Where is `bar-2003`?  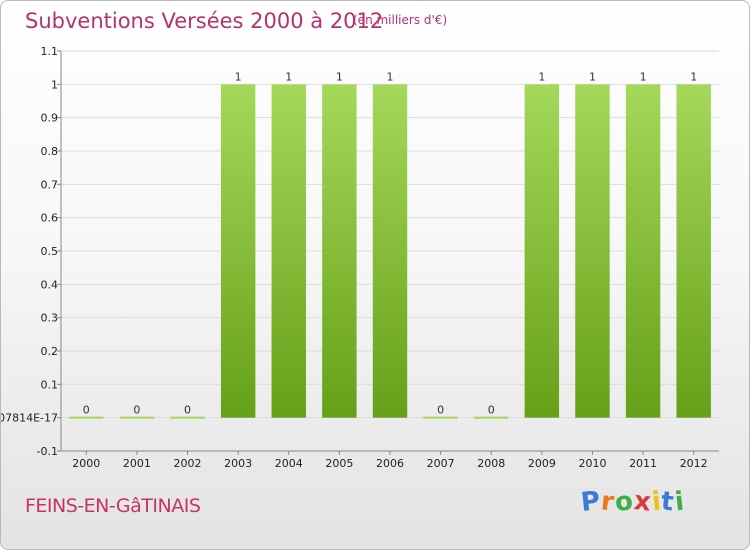 bar-2003 is located at coordinates (238, 251).